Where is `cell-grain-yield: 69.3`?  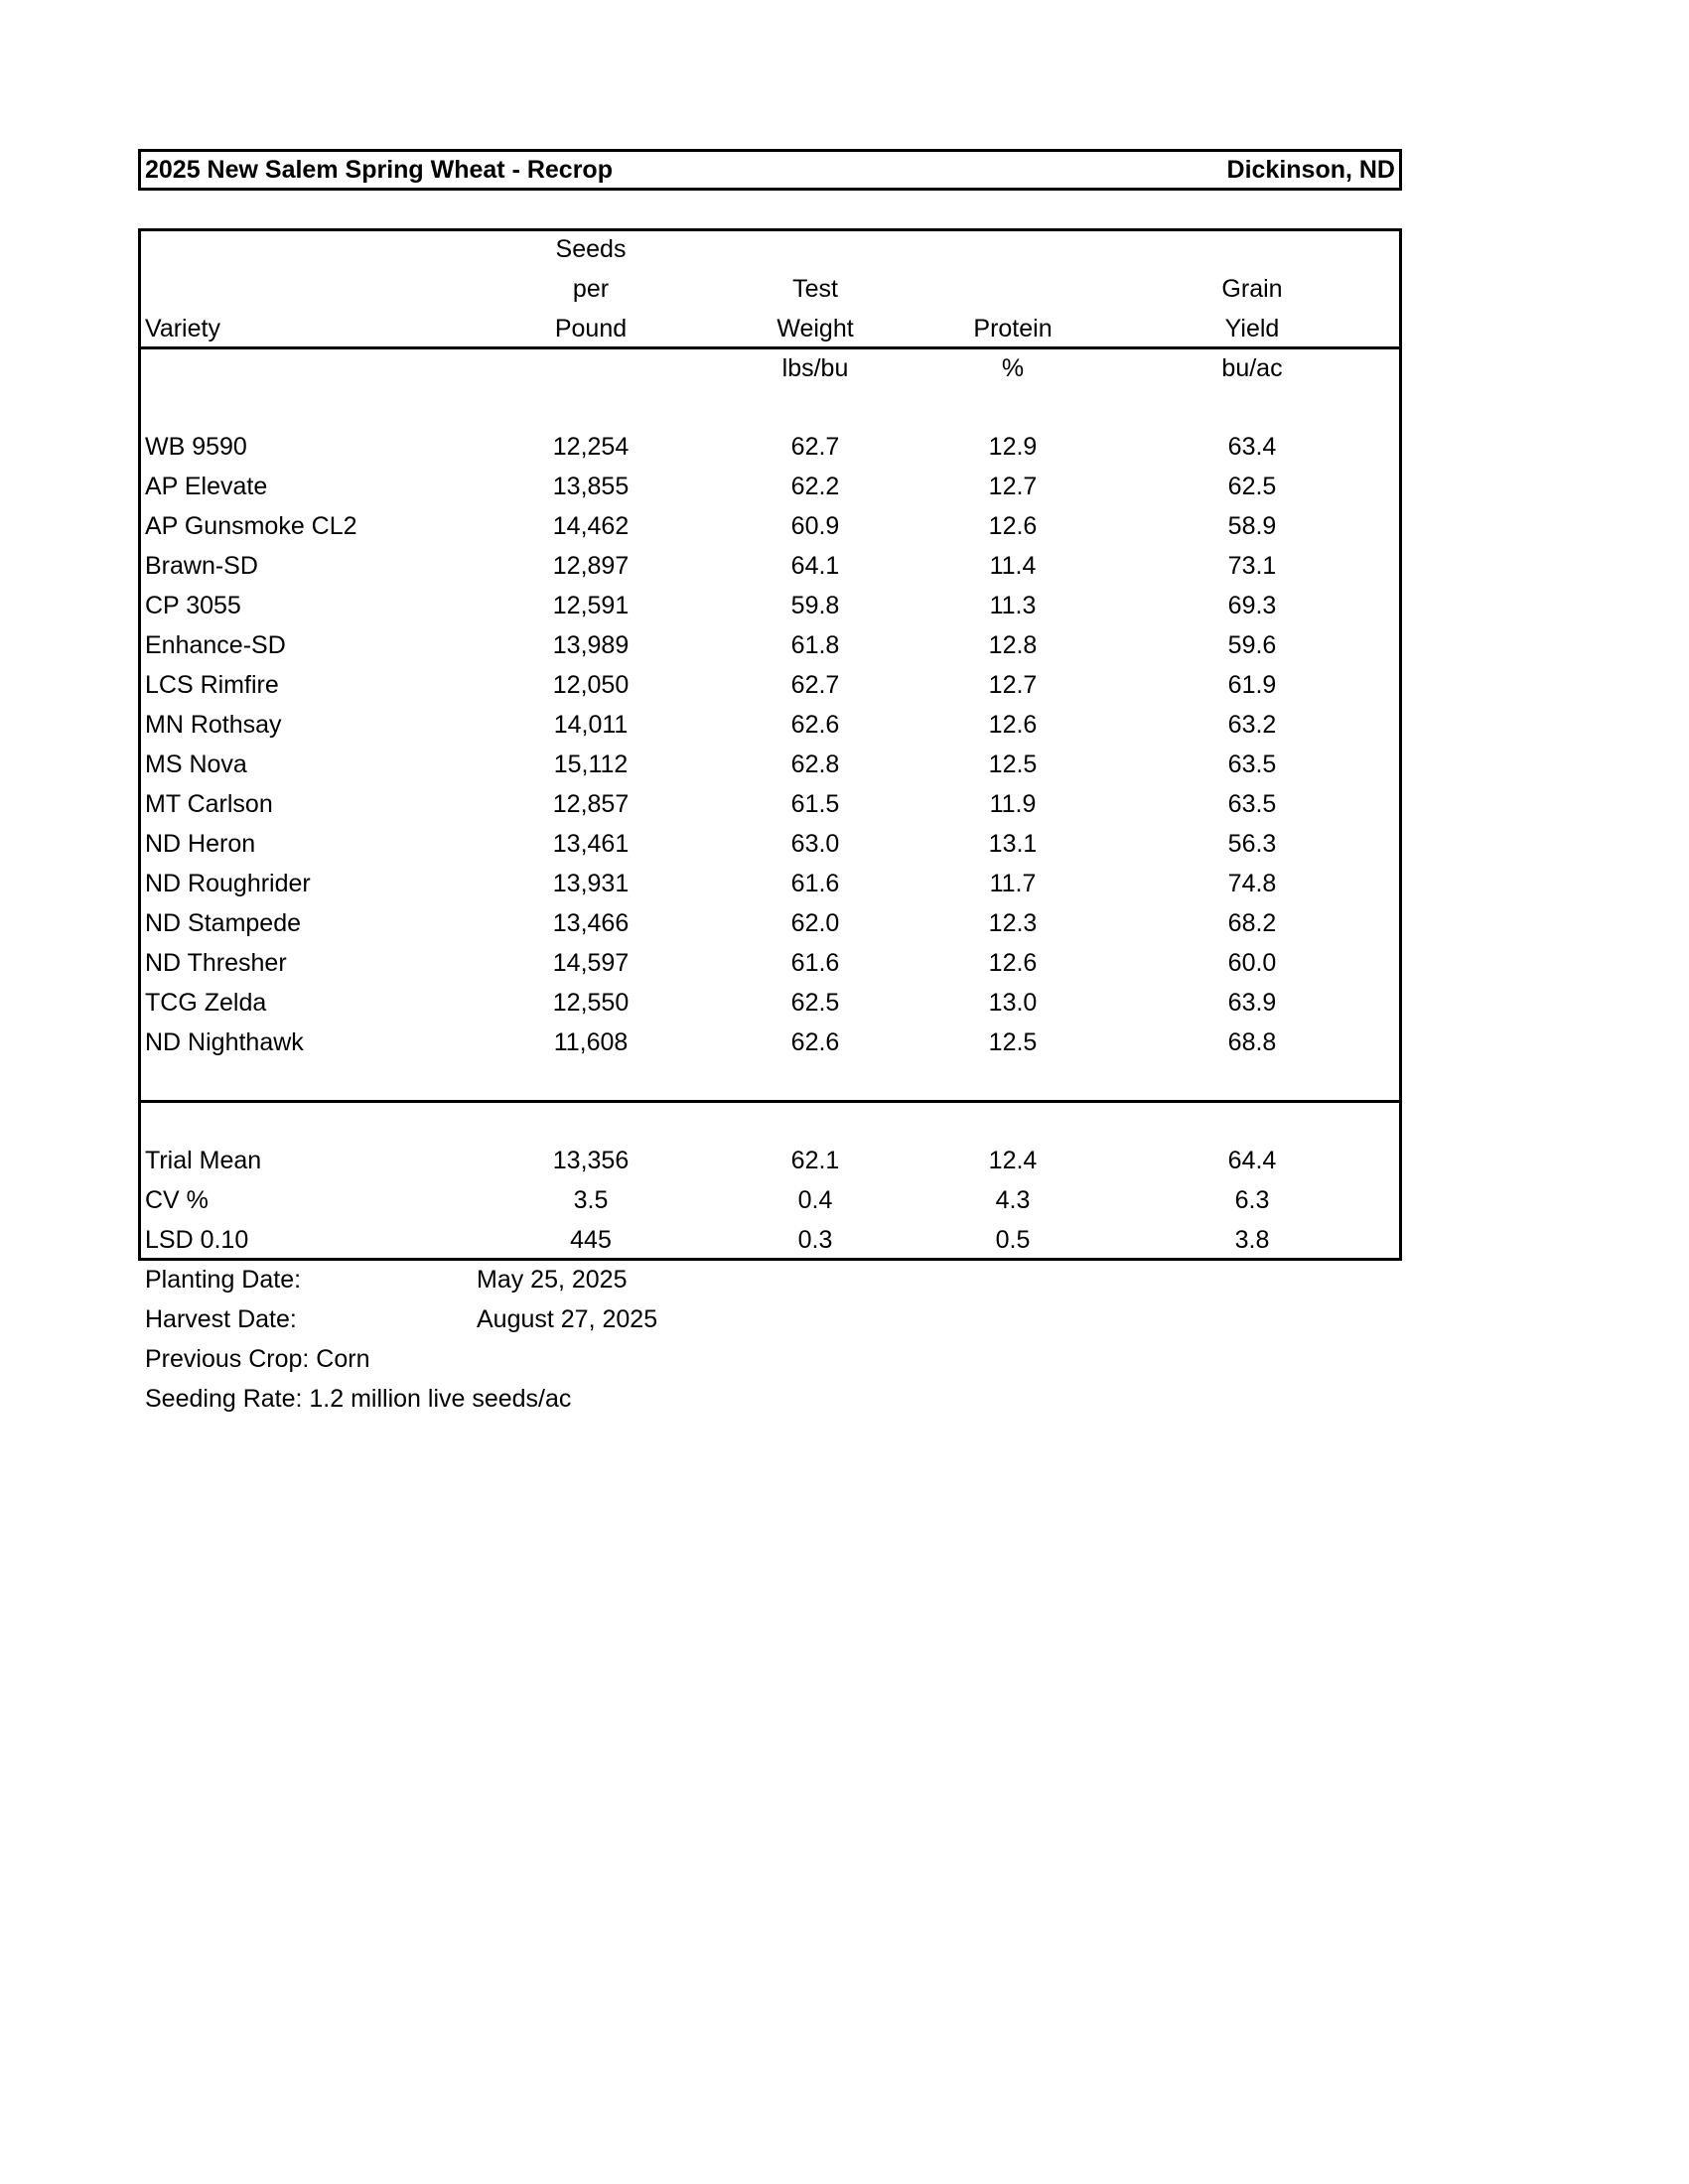
cell-grain-yield: 69.3 is located at coordinates (1252, 605).